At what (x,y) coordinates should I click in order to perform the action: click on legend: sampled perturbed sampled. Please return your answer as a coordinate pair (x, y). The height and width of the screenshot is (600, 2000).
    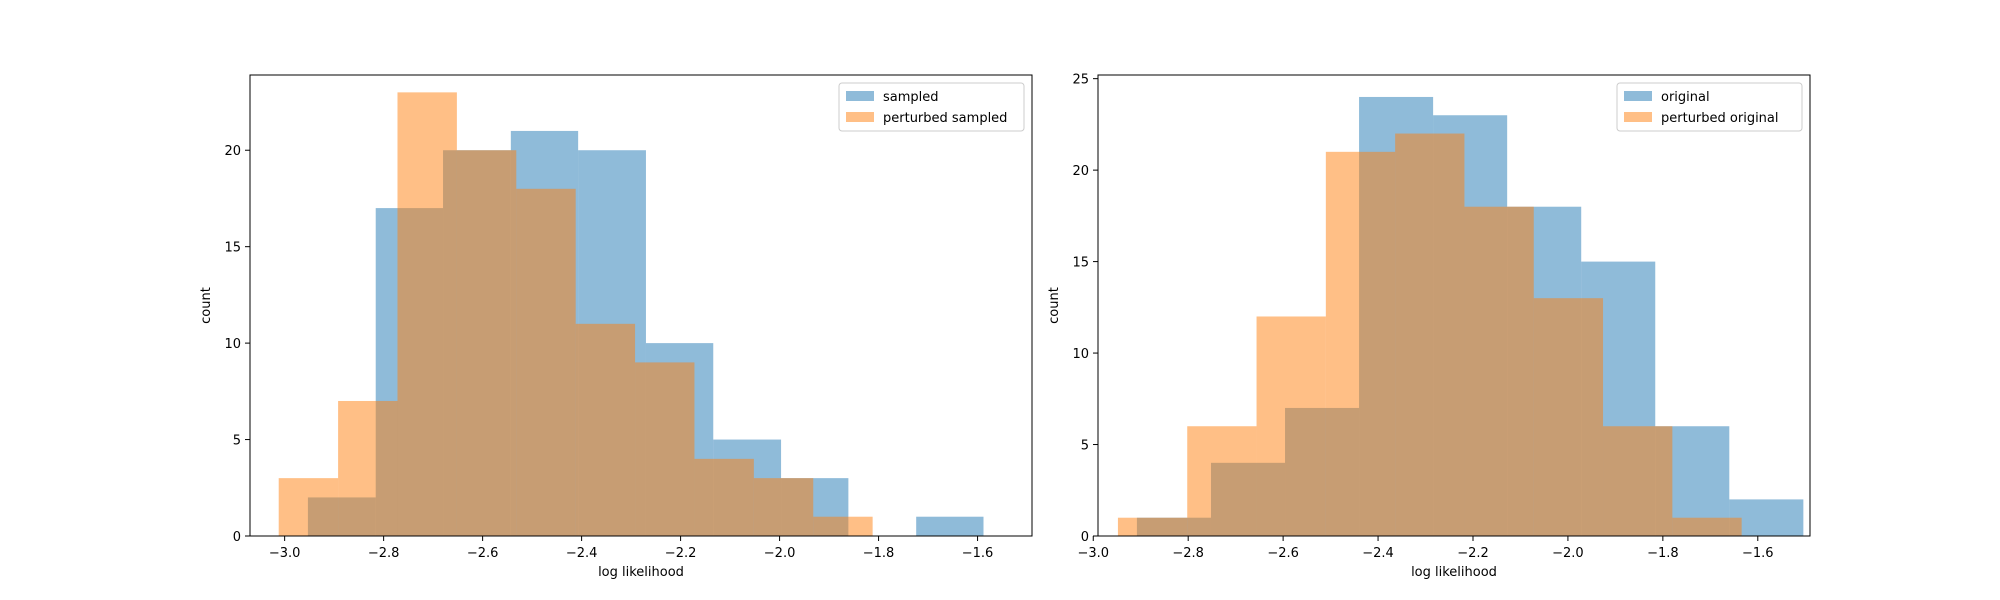
    Looking at the image, I should click on (931, 107).